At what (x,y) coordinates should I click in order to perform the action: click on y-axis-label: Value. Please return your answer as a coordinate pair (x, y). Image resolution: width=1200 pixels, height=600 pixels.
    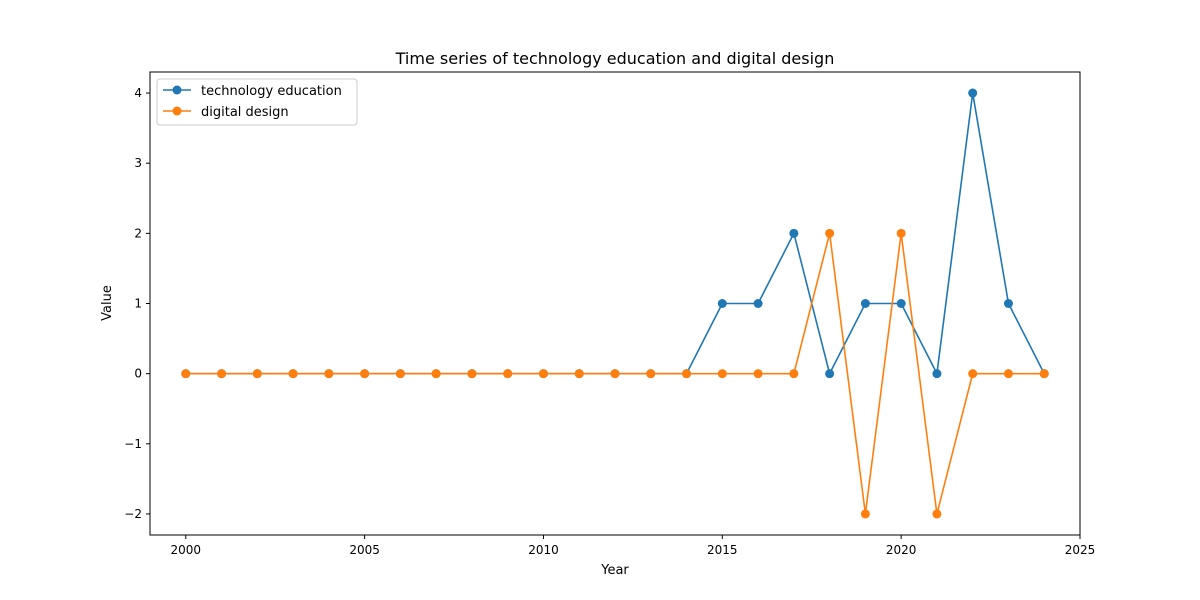
    Looking at the image, I should click on (107, 303).